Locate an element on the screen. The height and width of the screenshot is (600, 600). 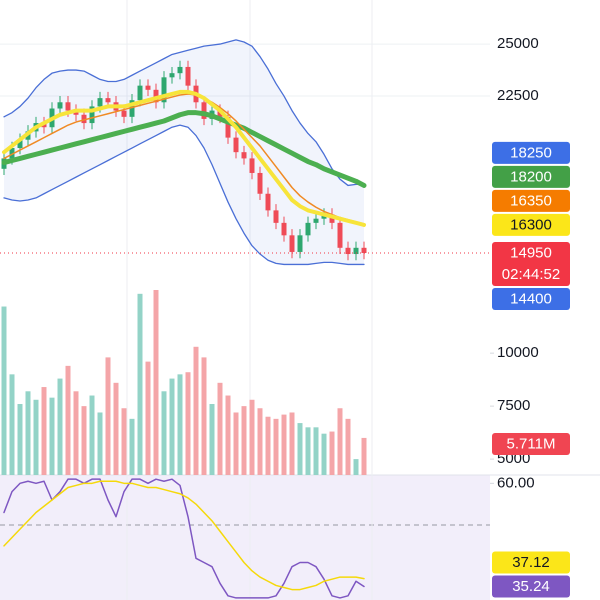
volume-badge is located at coordinates (531, 444).